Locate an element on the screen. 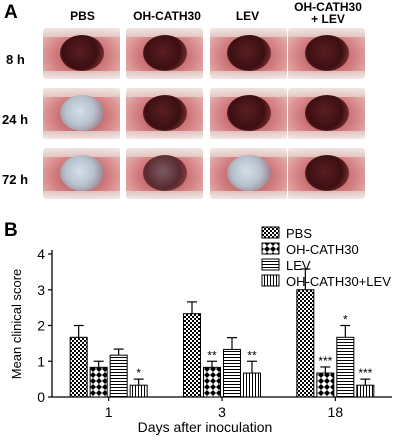 The width and height of the screenshot is (402, 440). row-label-72h: 72 h is located at coordinates (15, 179).